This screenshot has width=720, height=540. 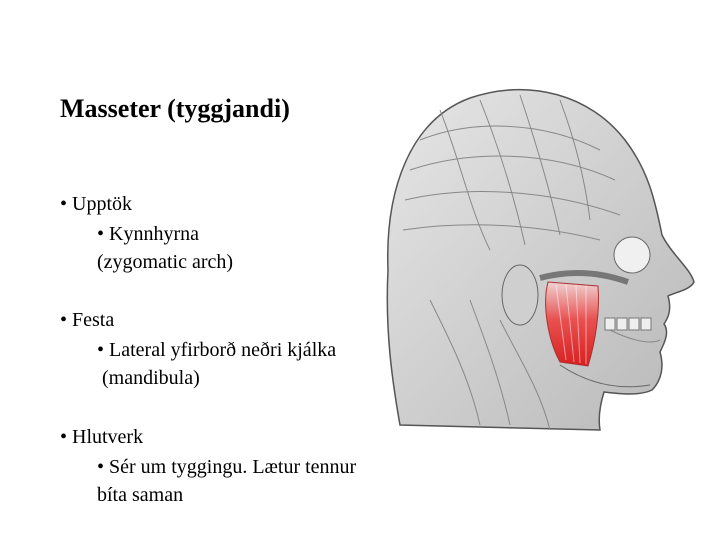 What do you see at coordinates (628, 324) in the screenshot?
I see `teeth` at bounding box center [628, 324].